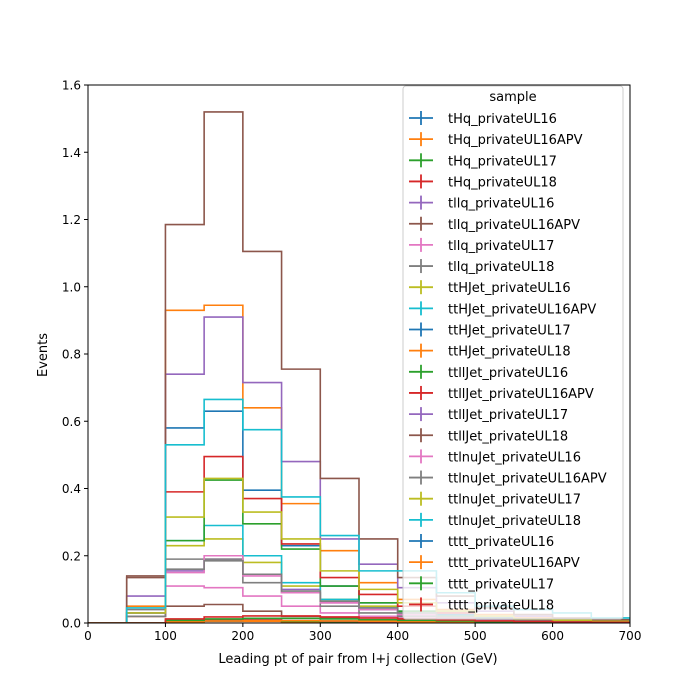 The image size is (700, 700). Describe the element at coordinates (527, 479) in the screenshot. I see `legend-label: ttlnuJet_privateUL16APV` at that location.